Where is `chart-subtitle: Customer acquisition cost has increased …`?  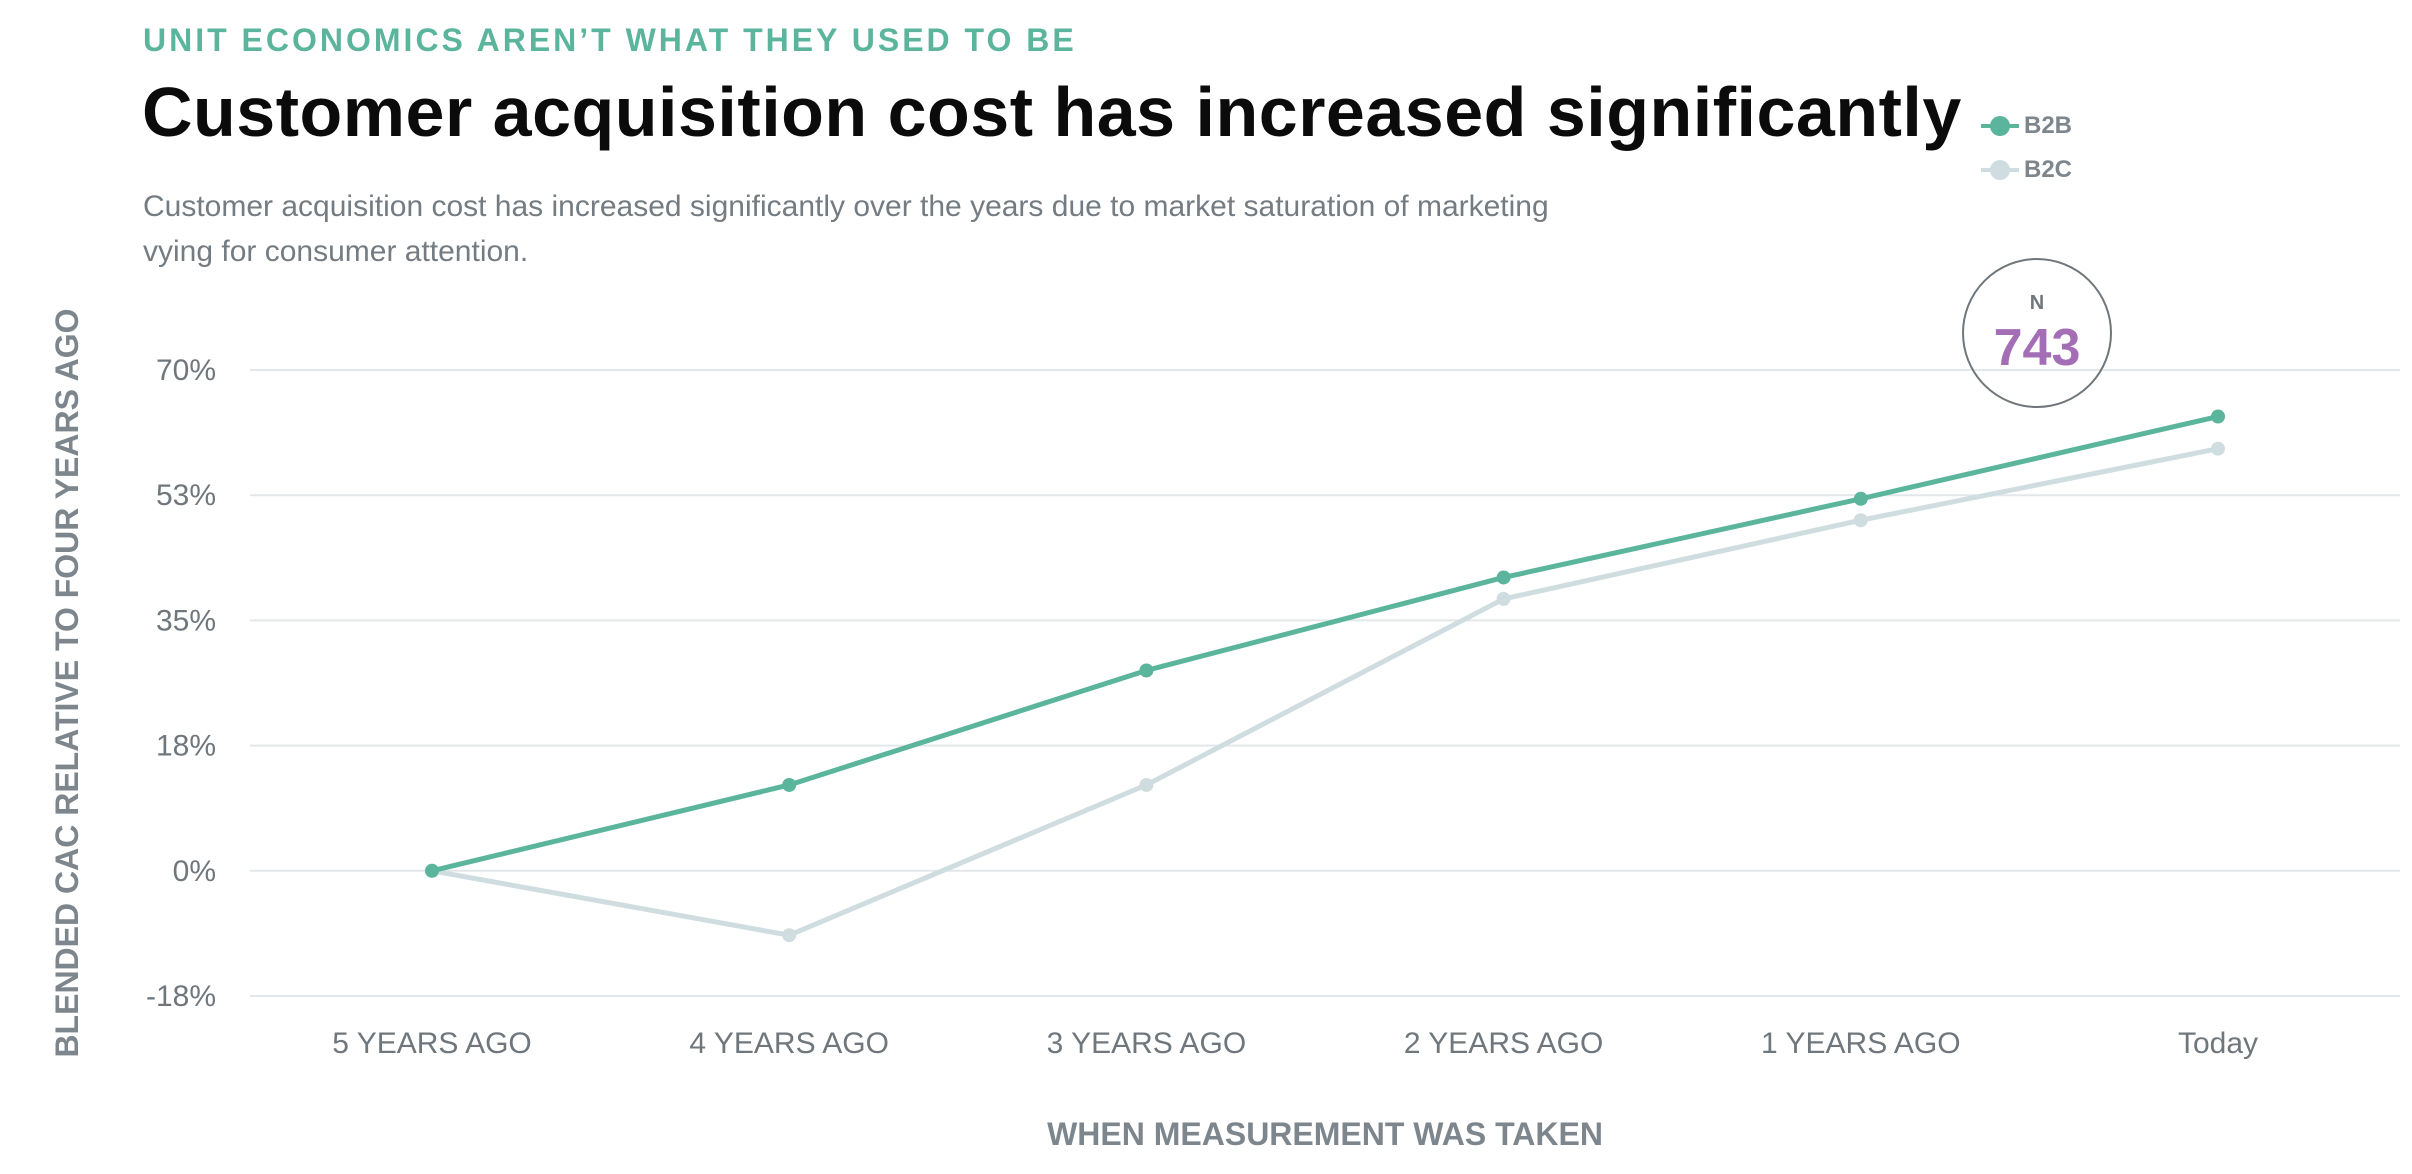
chart-subtitle: Customer acquisition cost has increased … is located at coordinates (846, 229).